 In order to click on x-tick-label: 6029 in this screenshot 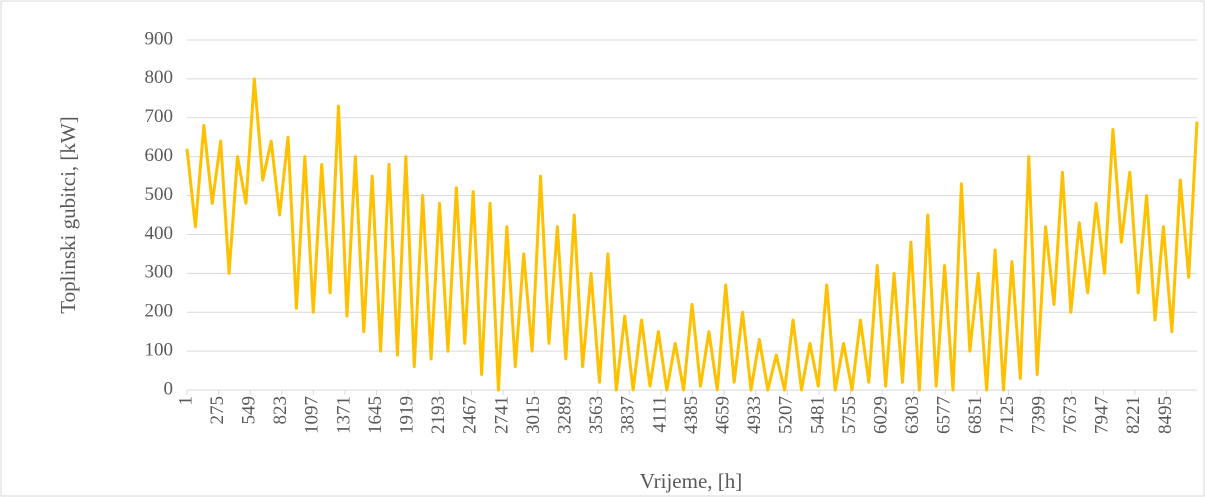, I will do `click(880, 415)`.